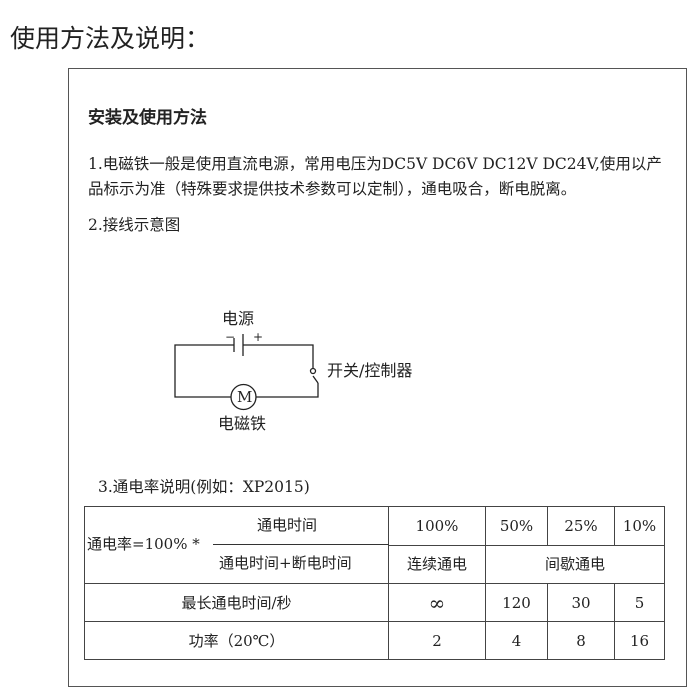 This screenshot has height=700, width=700. I want to click on table-cell: 30, so click(581, 602).